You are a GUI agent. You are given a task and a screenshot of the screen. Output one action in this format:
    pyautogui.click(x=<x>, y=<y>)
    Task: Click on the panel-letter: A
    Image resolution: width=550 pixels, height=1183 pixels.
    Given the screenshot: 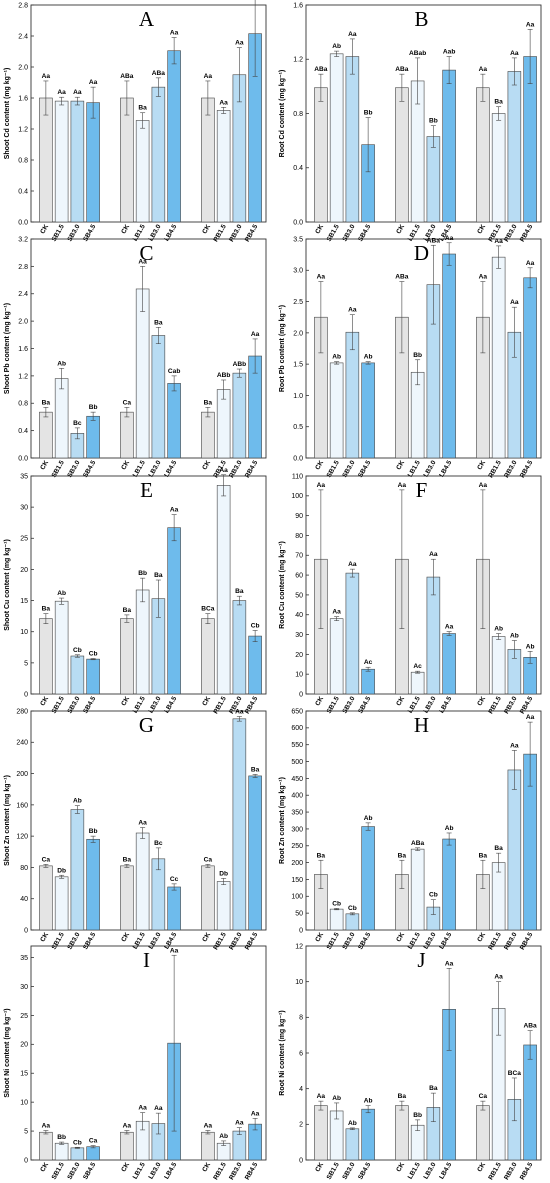 What is the action you would take?
    pyautogui.click(x=147, y=19)
    